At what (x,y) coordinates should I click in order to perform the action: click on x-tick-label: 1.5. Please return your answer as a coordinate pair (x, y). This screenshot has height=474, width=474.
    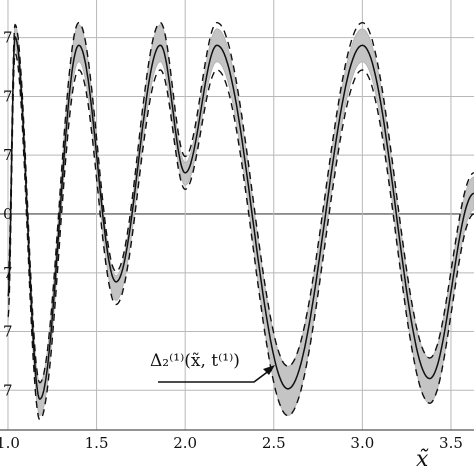
    Looking at the image, I should click on (97, 443).